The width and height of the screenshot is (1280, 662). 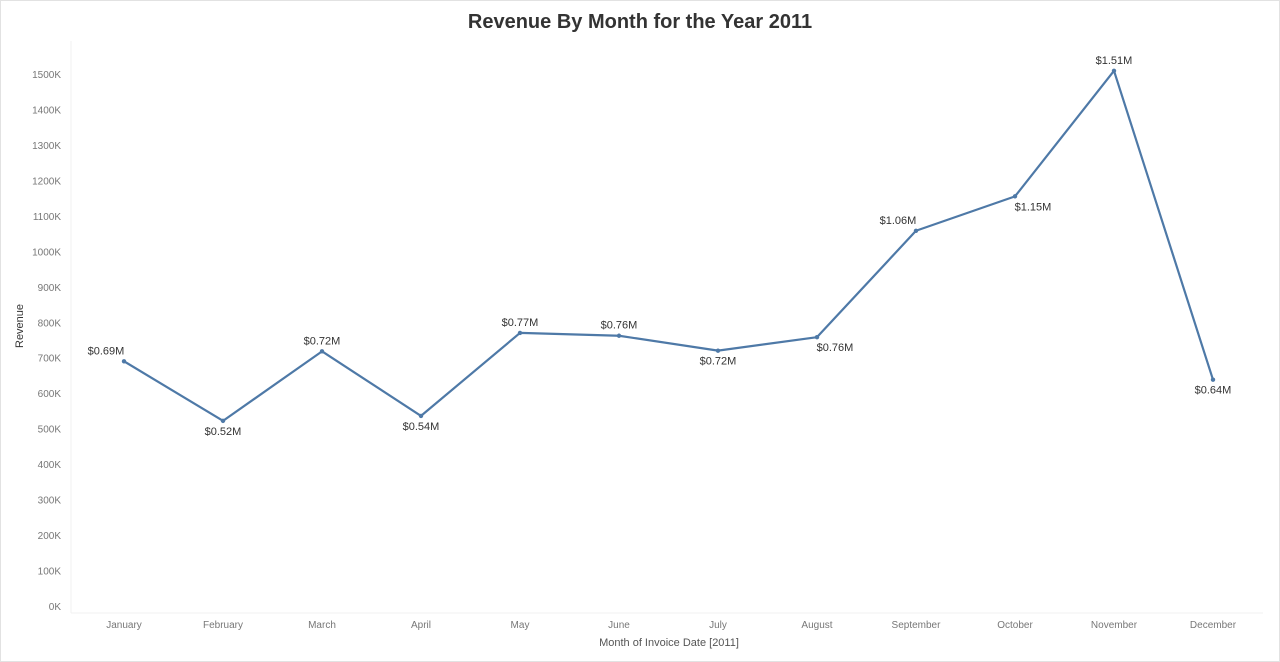 What do you see at coordinates (50, 394) in the screenshot?
I see `y-tick-label: 600K` at bounding box center [50, 394].